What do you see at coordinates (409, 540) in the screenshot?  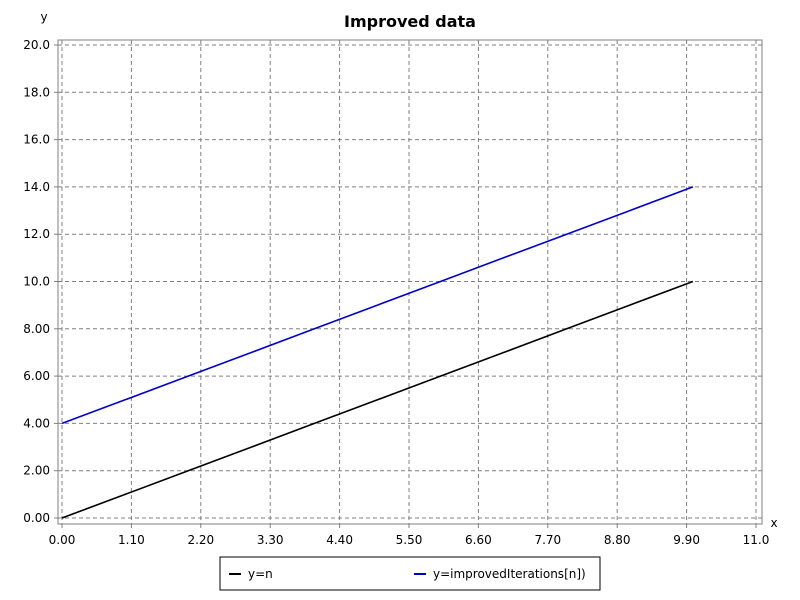 I see `x-tick-label: 5.50` at bounding box center [409, 540].